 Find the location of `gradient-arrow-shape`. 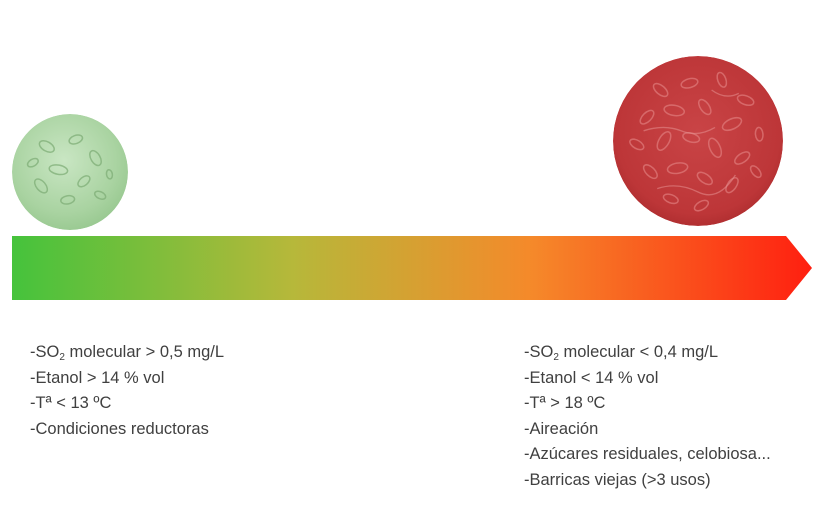

gradient-arrow-shape is located at coordinates (412, 268).